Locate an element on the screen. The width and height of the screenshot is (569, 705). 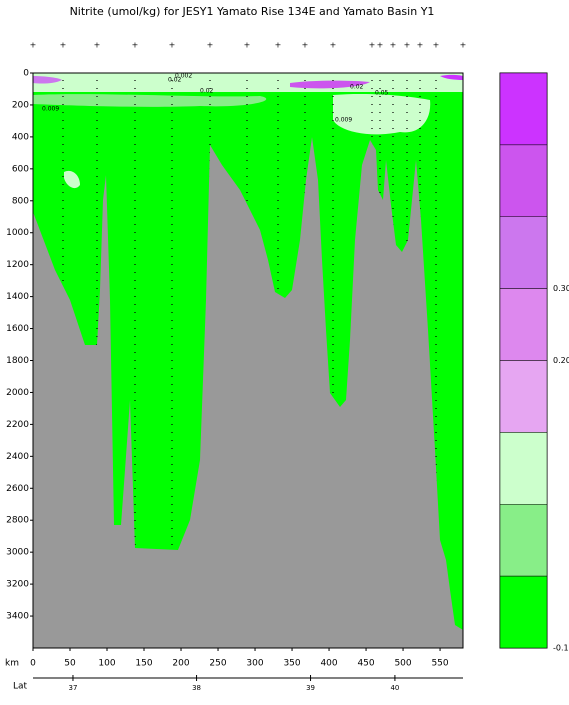
band is located at coordinates (150, 100).